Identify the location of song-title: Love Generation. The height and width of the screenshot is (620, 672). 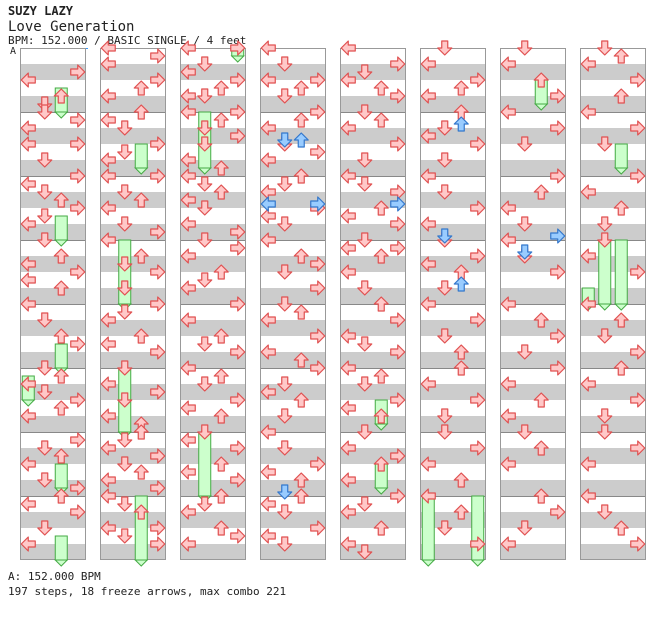
(71, 27).